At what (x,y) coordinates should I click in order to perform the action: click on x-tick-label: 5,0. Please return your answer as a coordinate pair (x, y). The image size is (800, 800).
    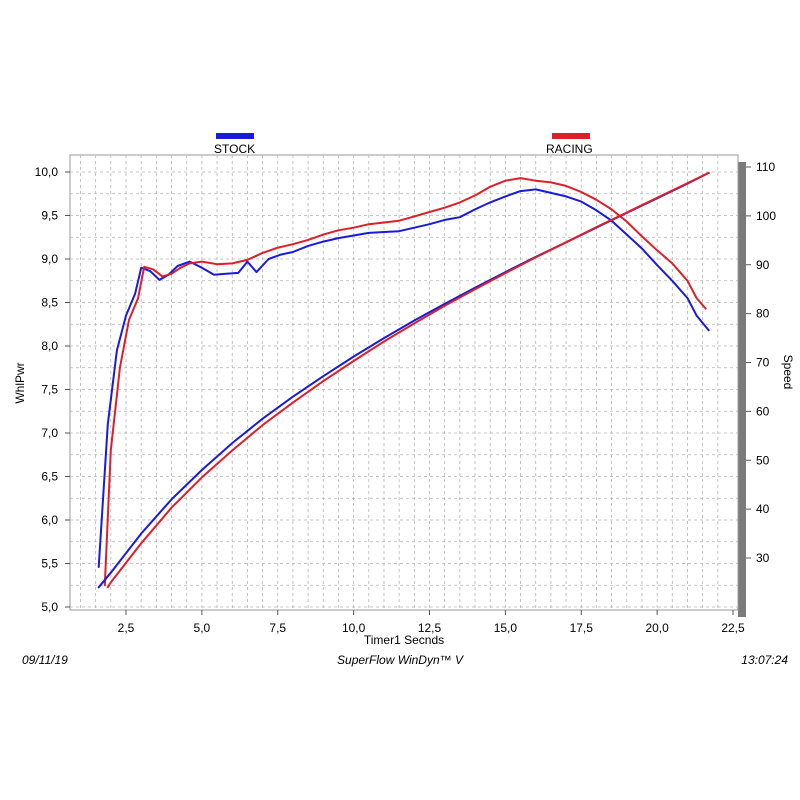
    Looking at the image, I should click on (202, 628).